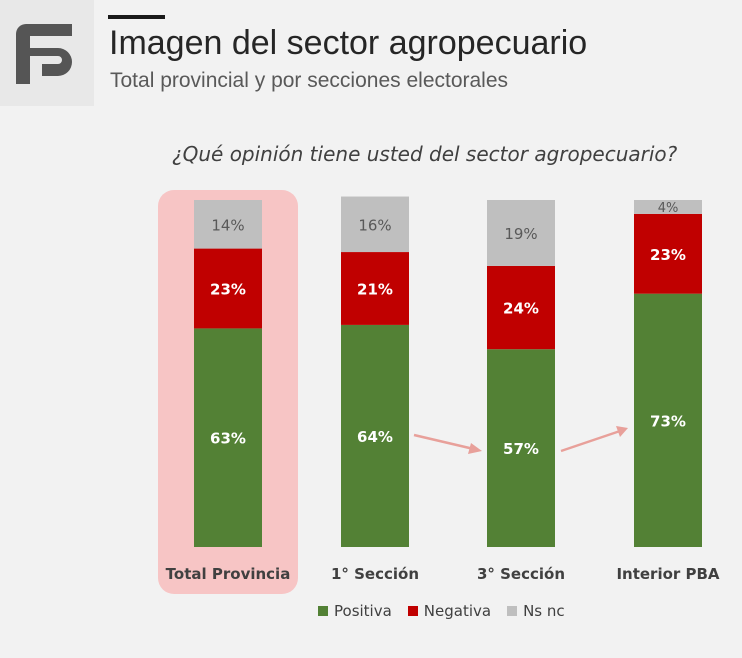 This screenshot has width=742, height=658. I want to click on data-label-positiva-3: 57%, so click(521, 449).